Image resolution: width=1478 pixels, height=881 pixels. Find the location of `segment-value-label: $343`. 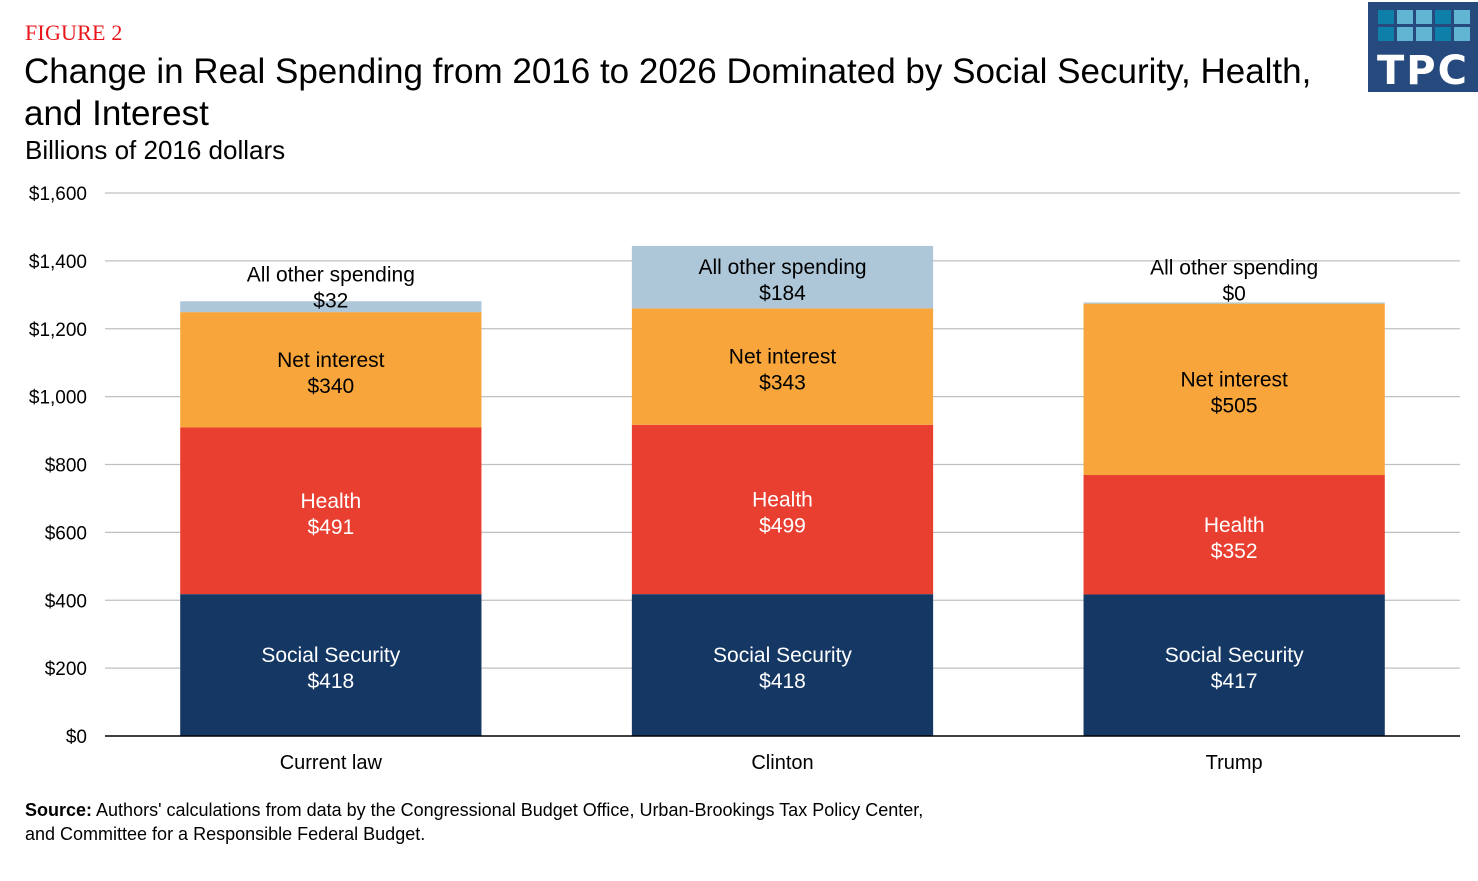

segment-value-label: $343 is located at coordinates (782, 383).